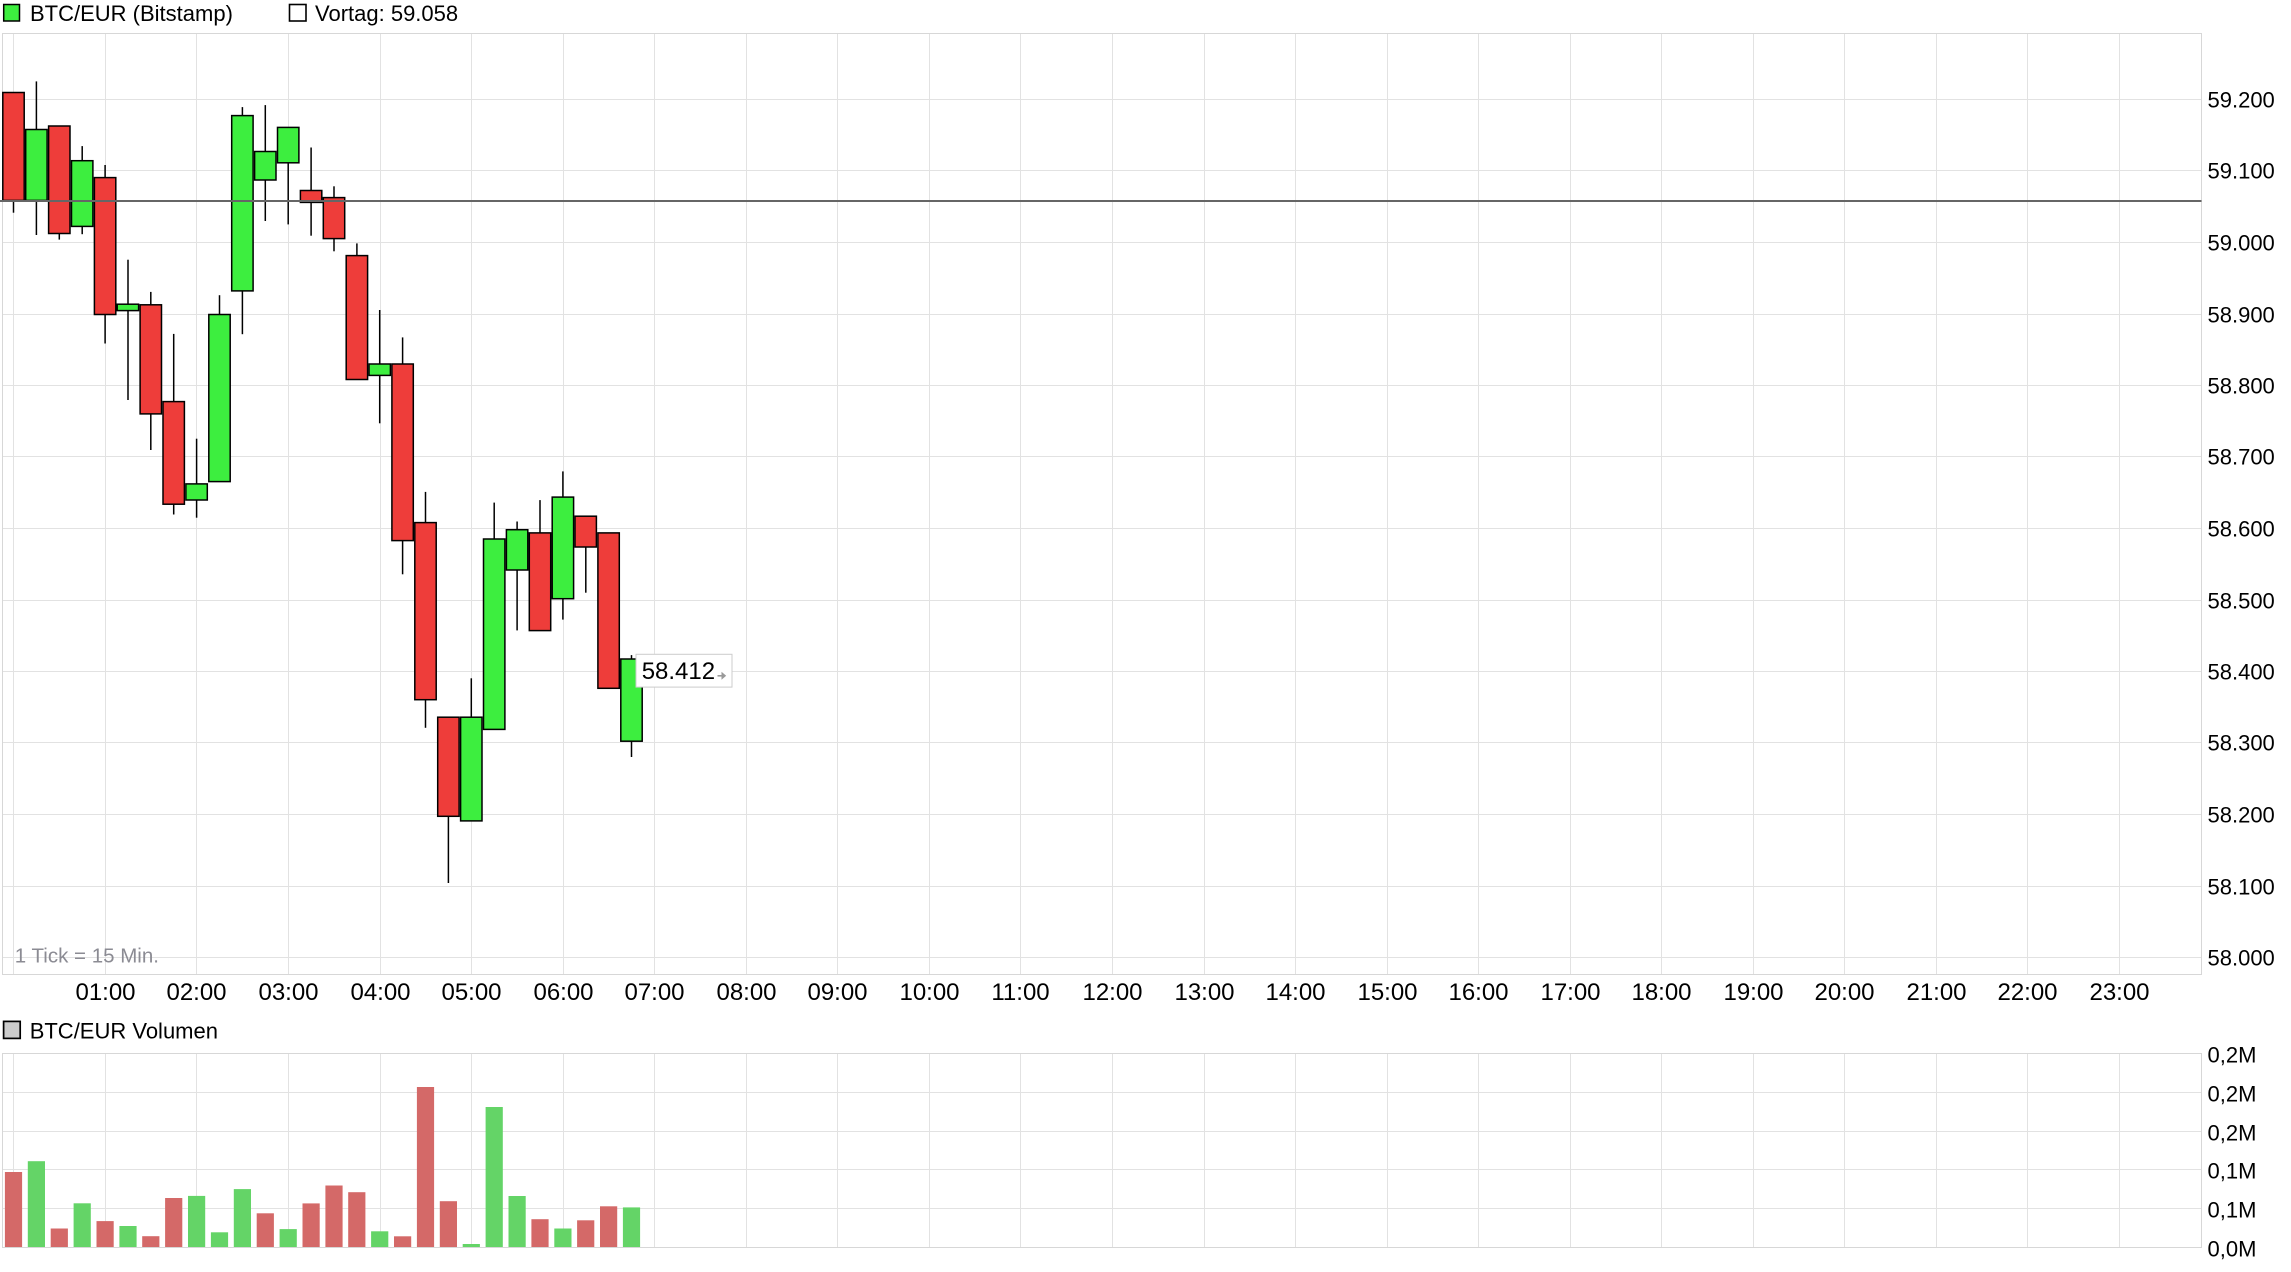  I want to click on svg-text: 58.200, so click(2241, 815).